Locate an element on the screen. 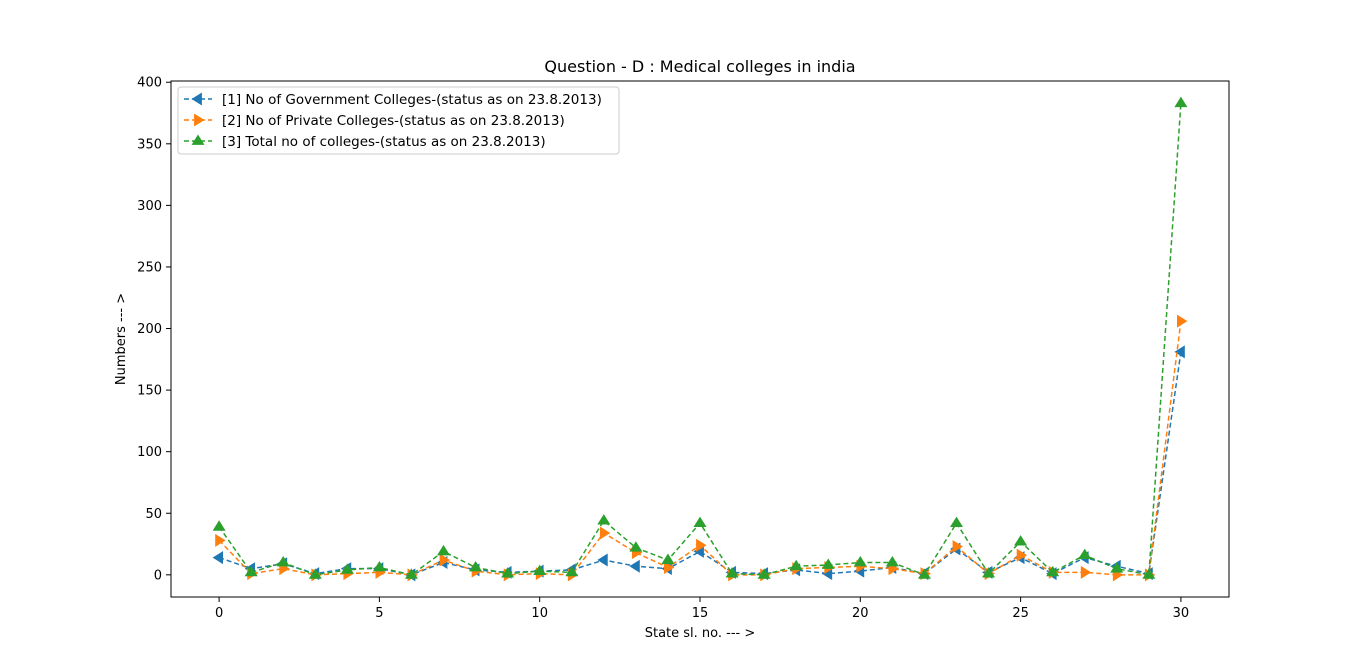 The width and height of the screenshot is (1366, 671). x-tick-label: 10 is located at coordinates (539, 613).